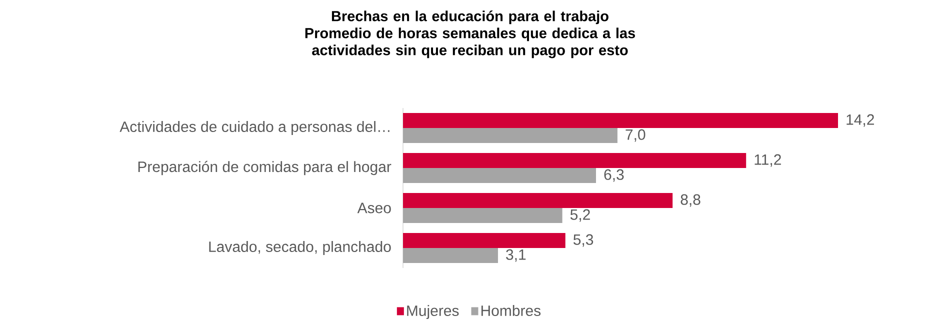 This screenshot has width=949, height=325. I want to click on legend-label: Mujeres, so click(433, 312).